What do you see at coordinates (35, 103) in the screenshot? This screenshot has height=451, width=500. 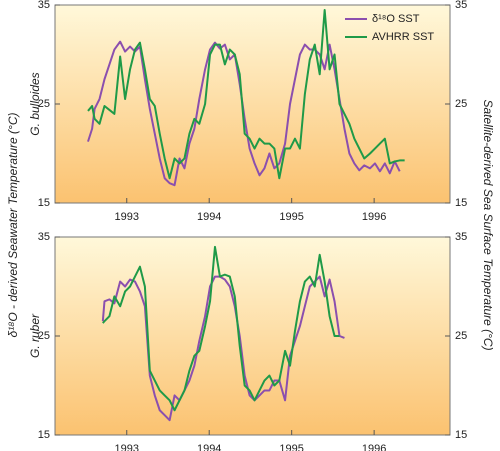 I see `panel-label: G. bulloides` at bounding box center [35, 103].